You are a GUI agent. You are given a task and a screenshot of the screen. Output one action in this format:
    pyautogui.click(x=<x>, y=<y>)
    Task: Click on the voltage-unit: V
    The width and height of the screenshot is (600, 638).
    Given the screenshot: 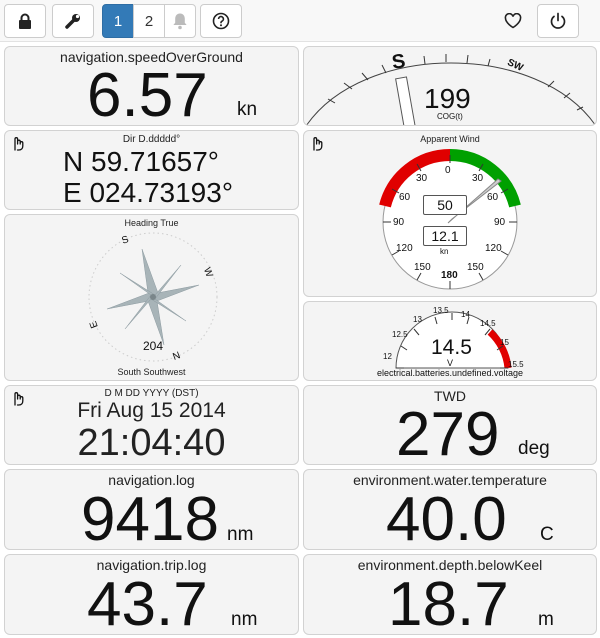 What is the action you would take?
    pyautogui.click(x=450, y=363)
    